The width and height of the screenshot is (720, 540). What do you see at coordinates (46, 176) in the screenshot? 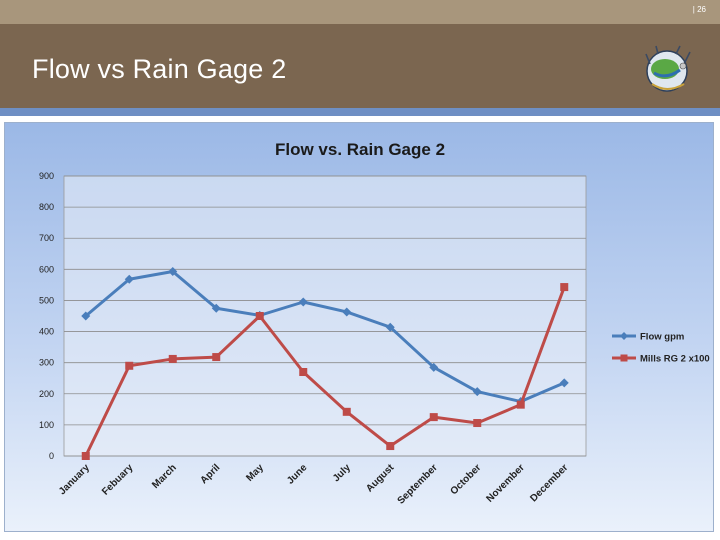
I see `y-tick-label: 900` at bounding box center [46, 176].